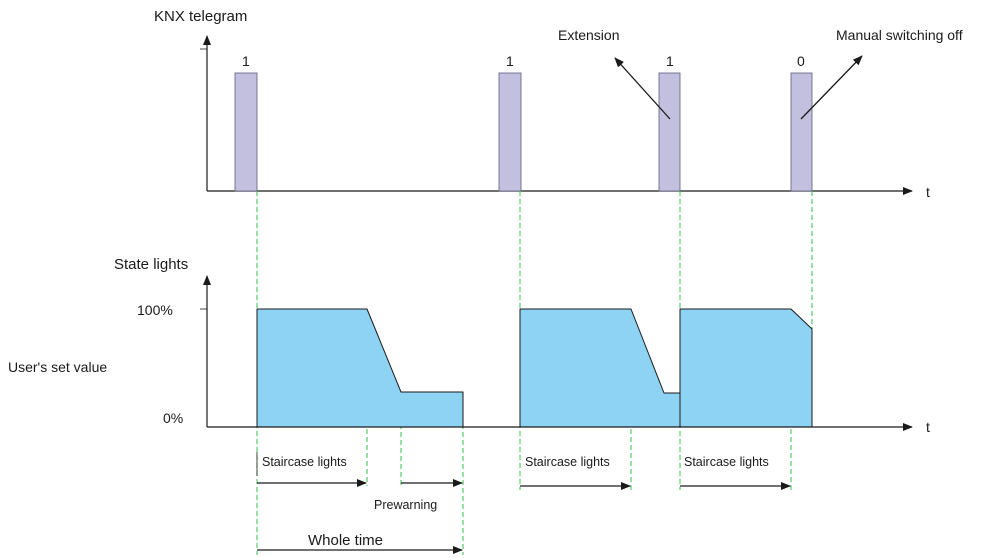  I want to click on top-time-label: t, so click(928, 192).